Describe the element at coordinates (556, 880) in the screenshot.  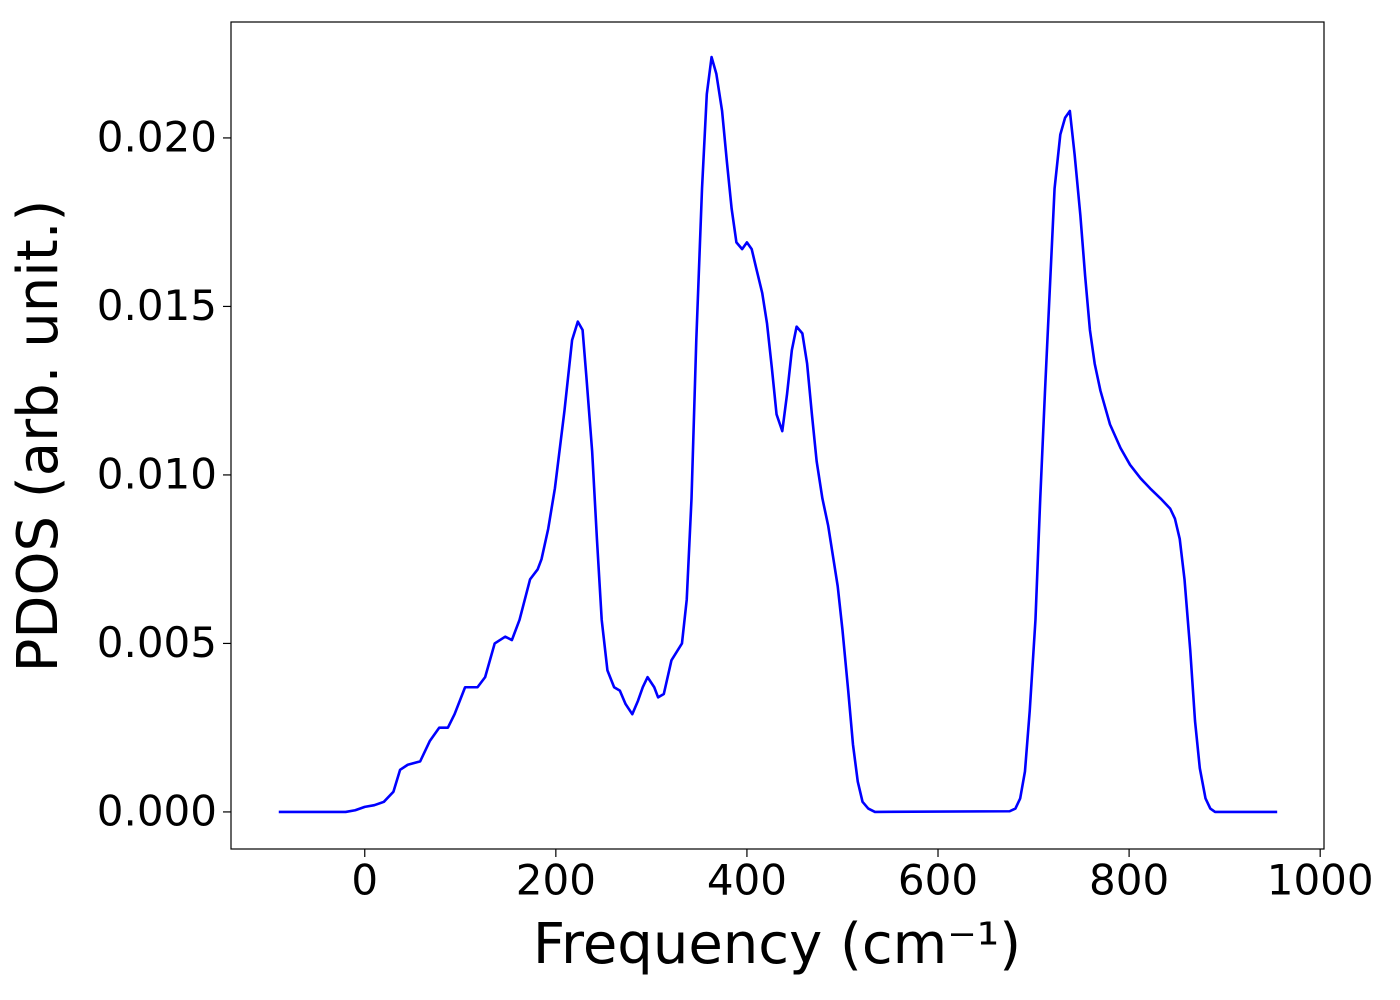
I see `x-tick-label: 200` at that location.